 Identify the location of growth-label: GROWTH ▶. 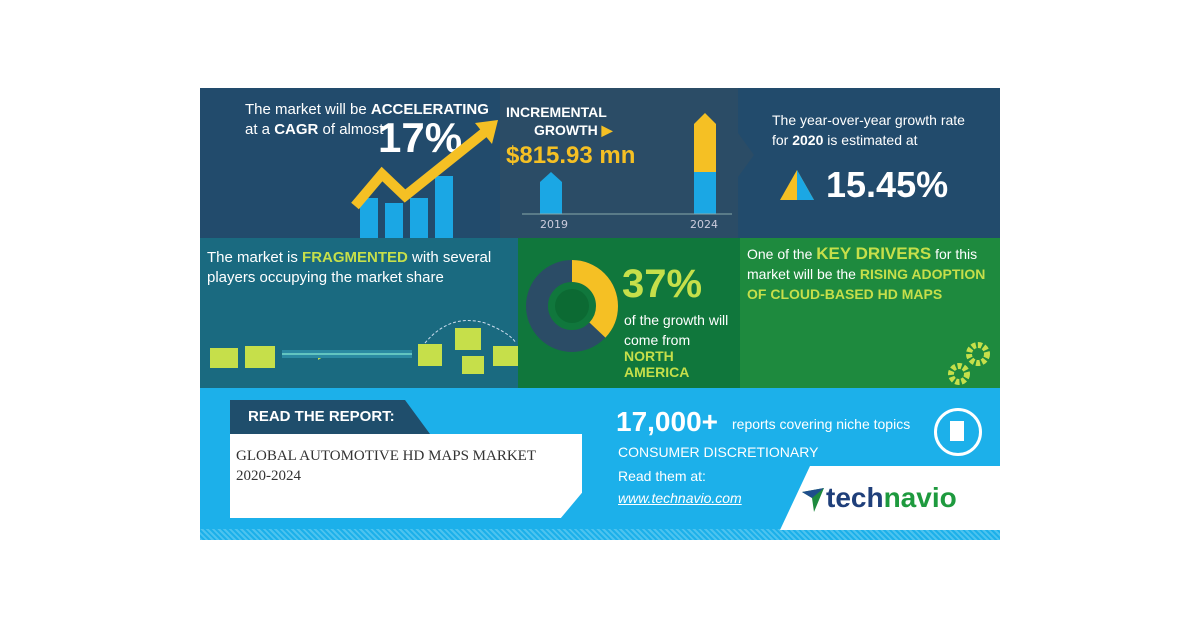
(573, 130).